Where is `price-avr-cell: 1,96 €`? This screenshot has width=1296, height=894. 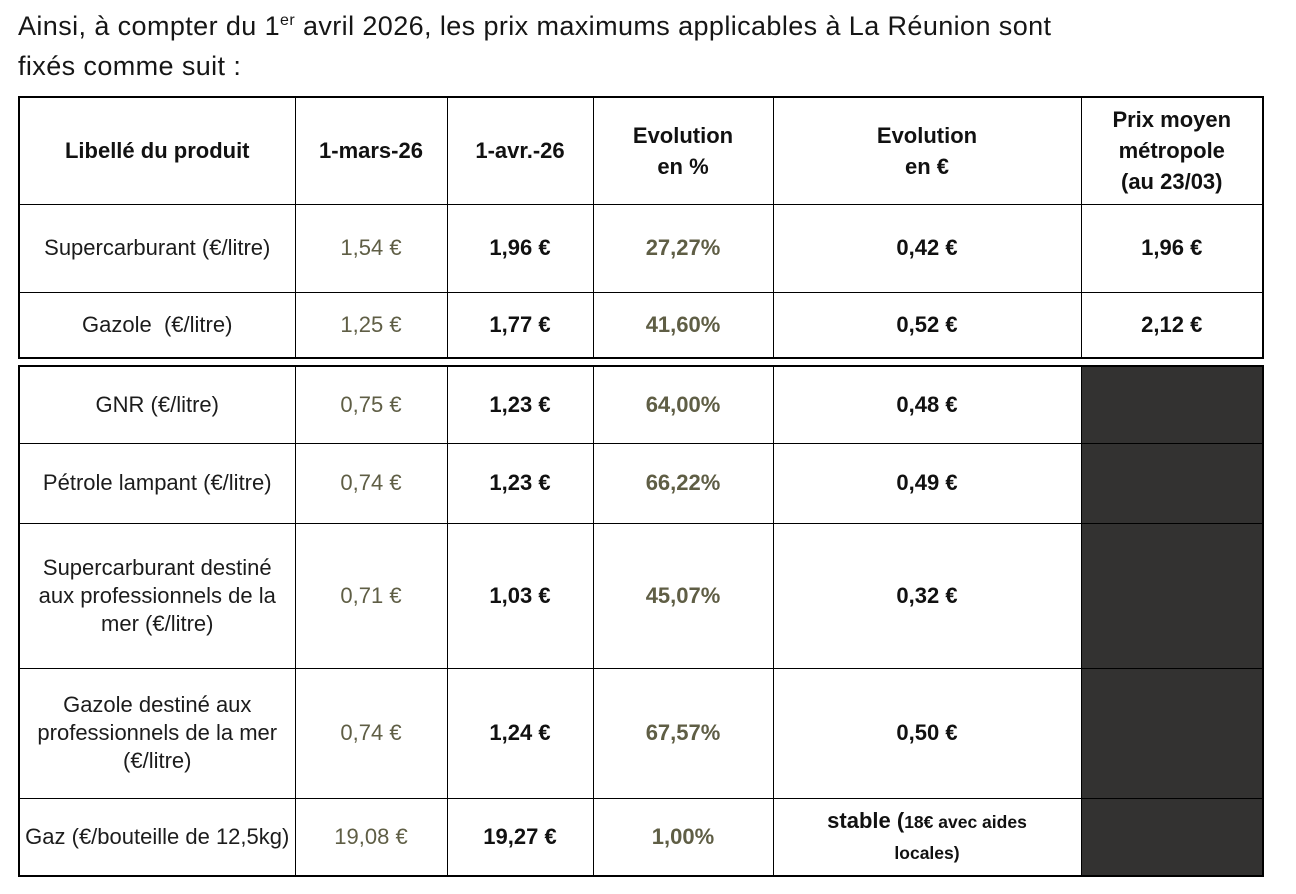 price-avr-cell: 1,96 € is located at coordinates (520, 248).